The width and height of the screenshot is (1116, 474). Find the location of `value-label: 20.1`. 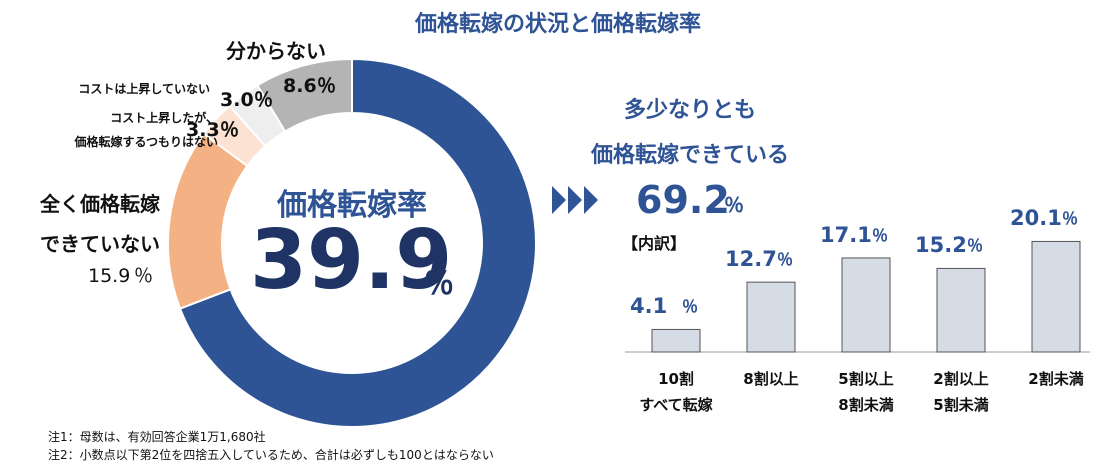

value-label: 20.1 is located at coordinates (1036, 218).